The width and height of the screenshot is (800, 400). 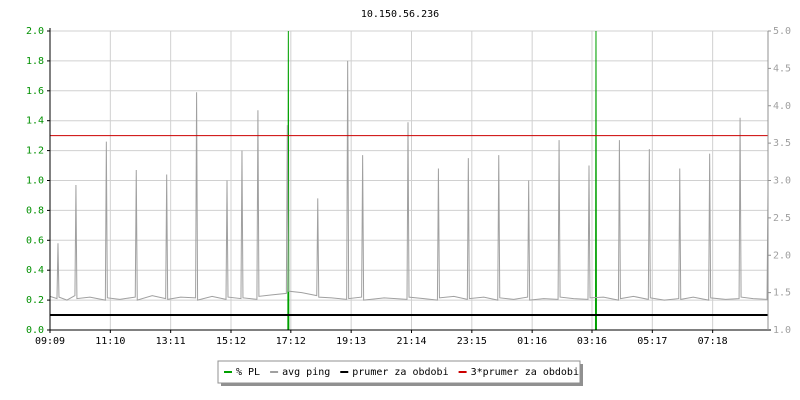 What do you see at coordinates (525, 372) in the screenshot?
I see `legend-label: 3*prumer za obdobi` at bounding box center [525, 372].